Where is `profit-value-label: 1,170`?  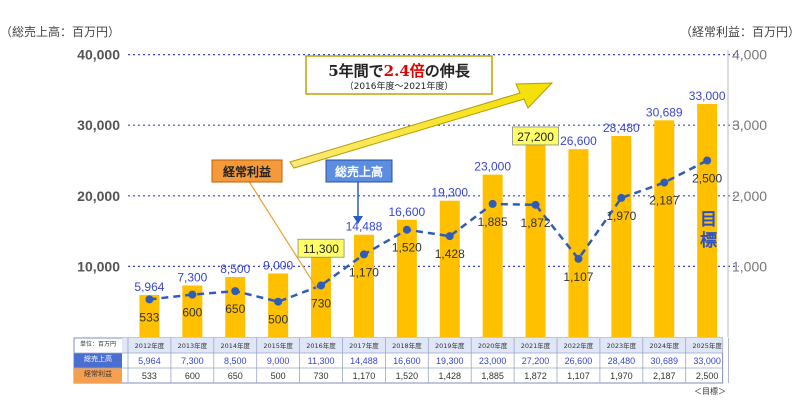
profit-value-label: 1,170 is located at coordinates (364, 272).